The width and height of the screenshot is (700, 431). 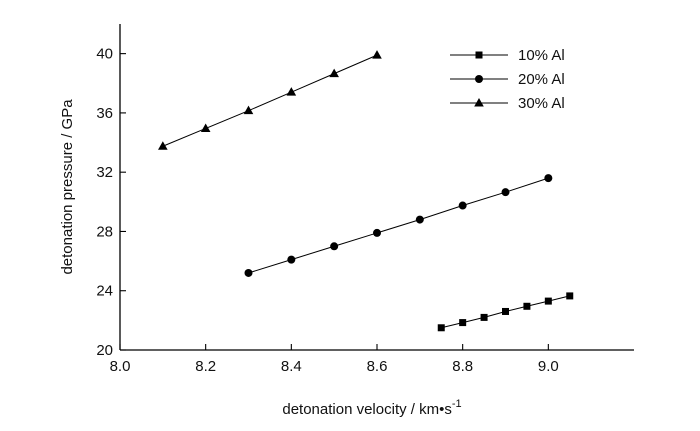 I want to click on legend-label: 30% Al, so click(x=541, y=103).